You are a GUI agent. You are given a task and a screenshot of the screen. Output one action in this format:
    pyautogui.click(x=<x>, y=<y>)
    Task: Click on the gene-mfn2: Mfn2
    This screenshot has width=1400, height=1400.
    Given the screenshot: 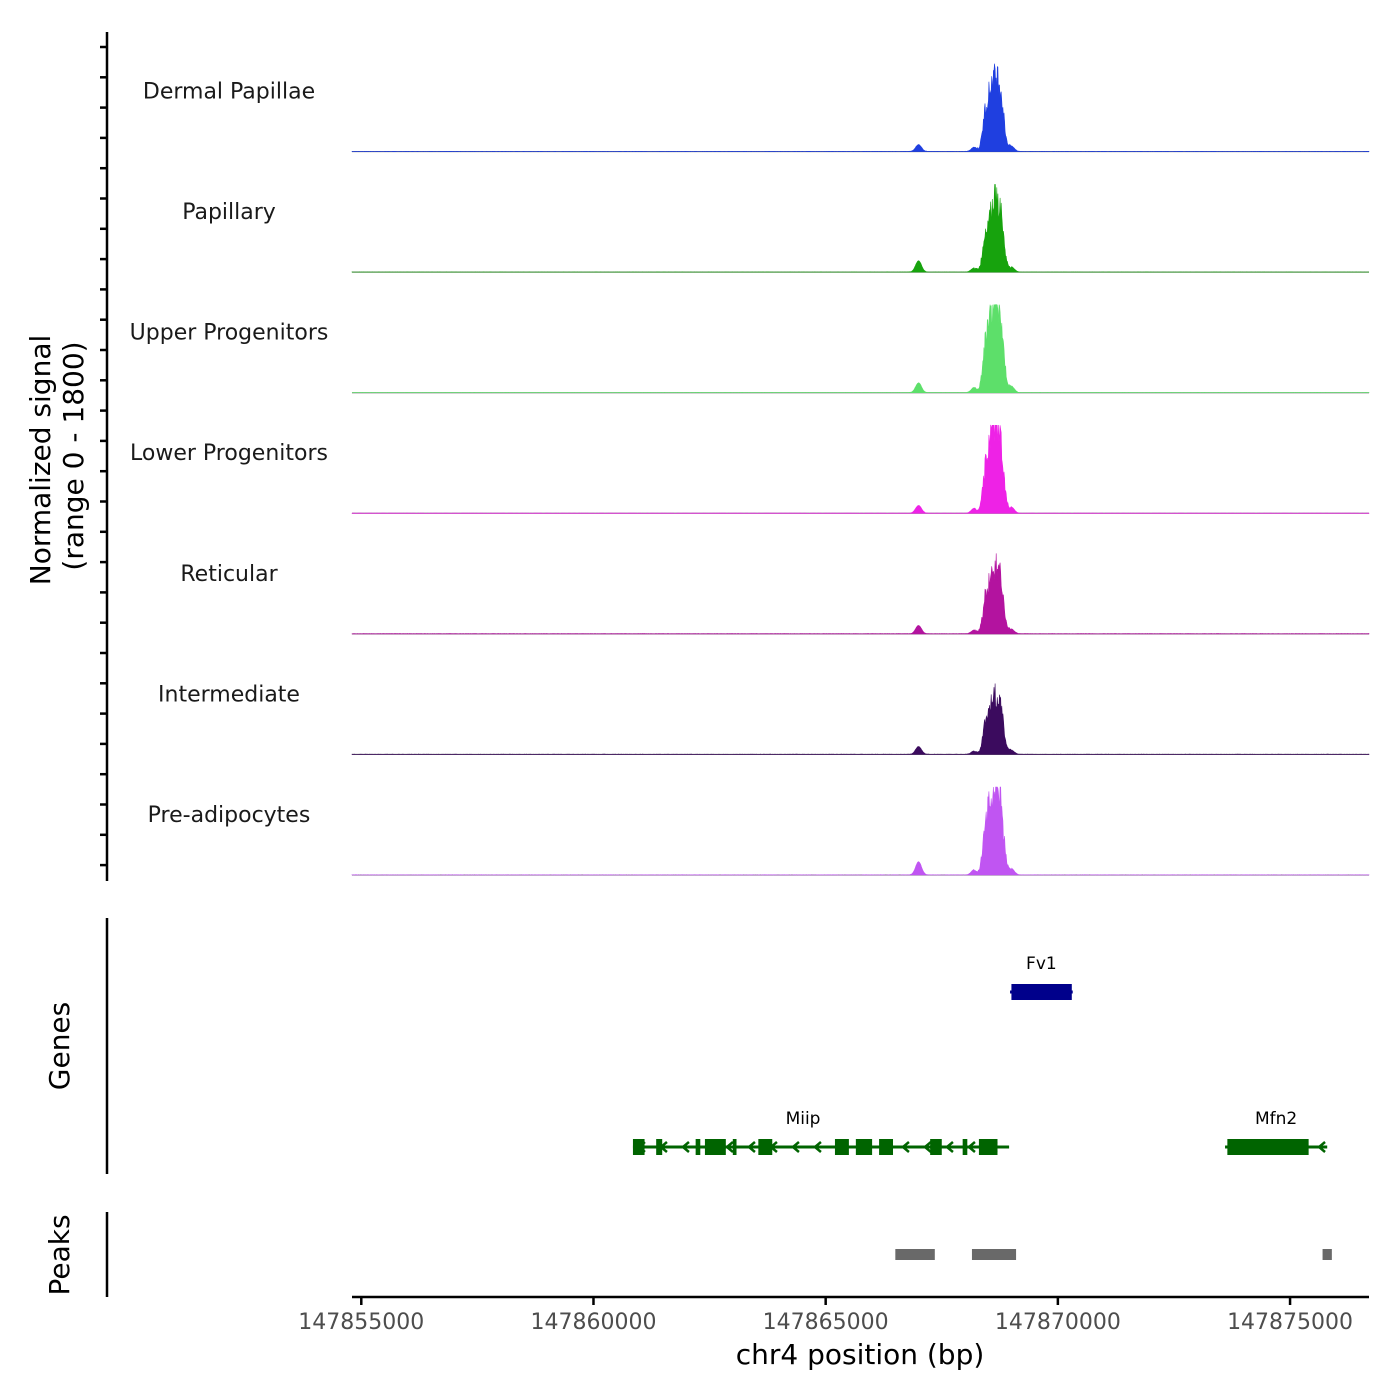 What is the action you would take?
    pyautogui.click(x=1276, y=1132)
    